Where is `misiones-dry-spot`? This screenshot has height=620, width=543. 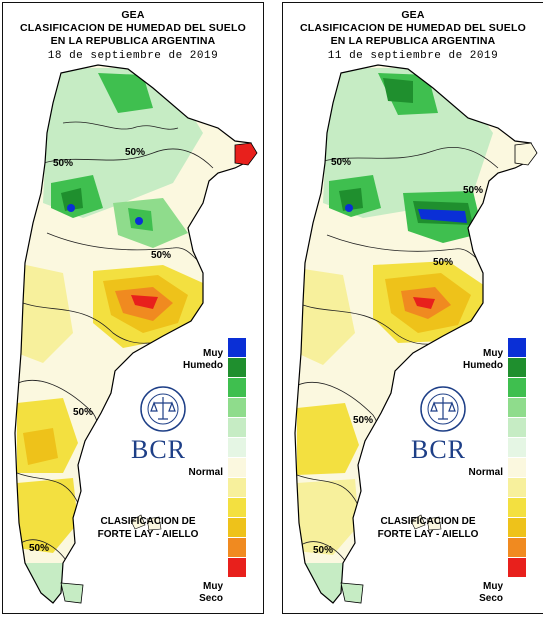 misiones-dry-spot is located at coordinates (246, 154).